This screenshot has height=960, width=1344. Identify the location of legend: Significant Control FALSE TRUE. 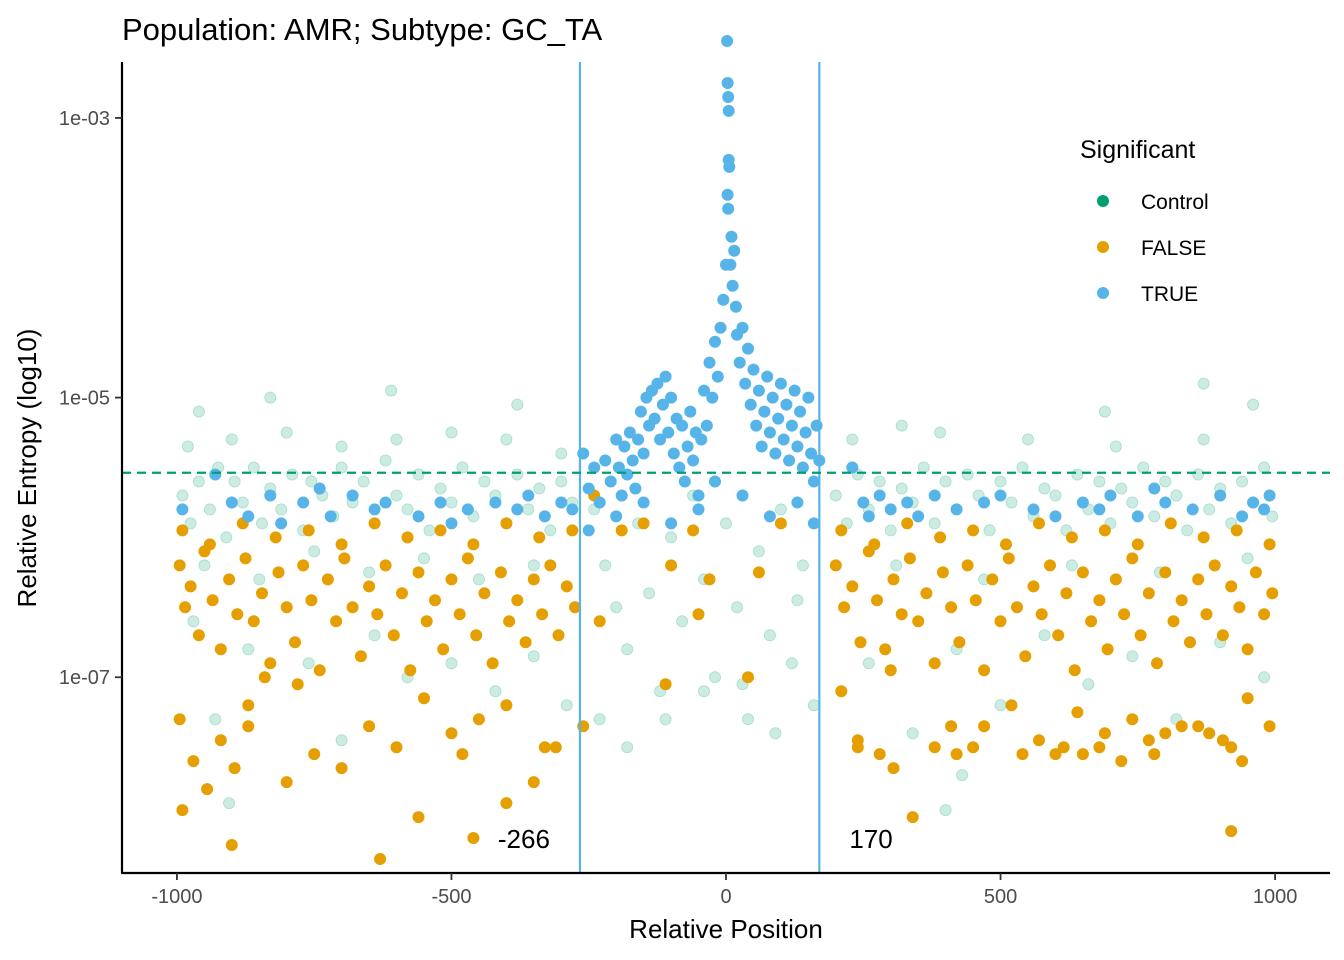
(1144, 221).